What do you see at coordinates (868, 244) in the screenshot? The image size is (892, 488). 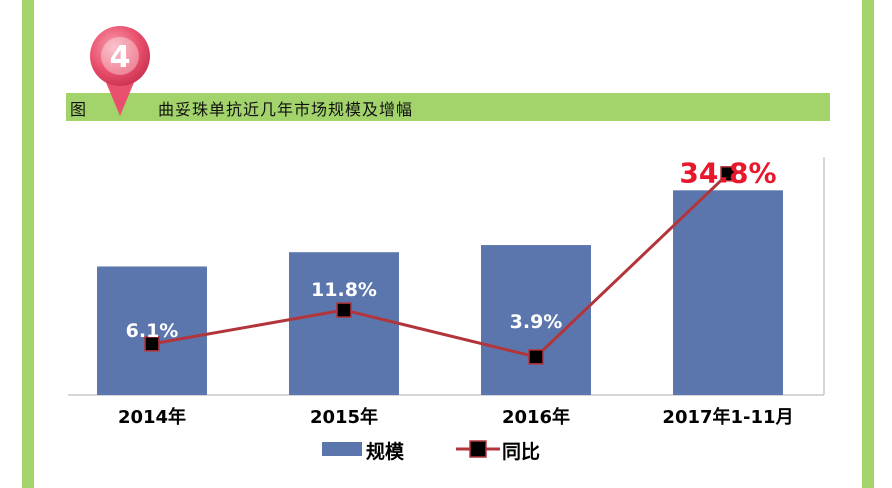 I see `right-frame-bar` at bounding box center [868, 244].